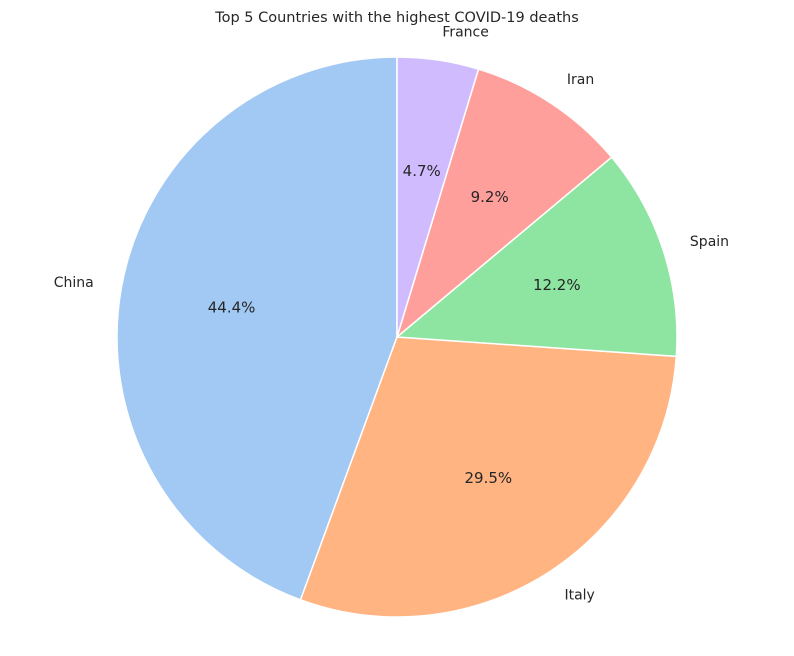 The width and height of the screenshot is (794, 656). I want to click on pct-label-italy: 29.5%, so click(489, 478).